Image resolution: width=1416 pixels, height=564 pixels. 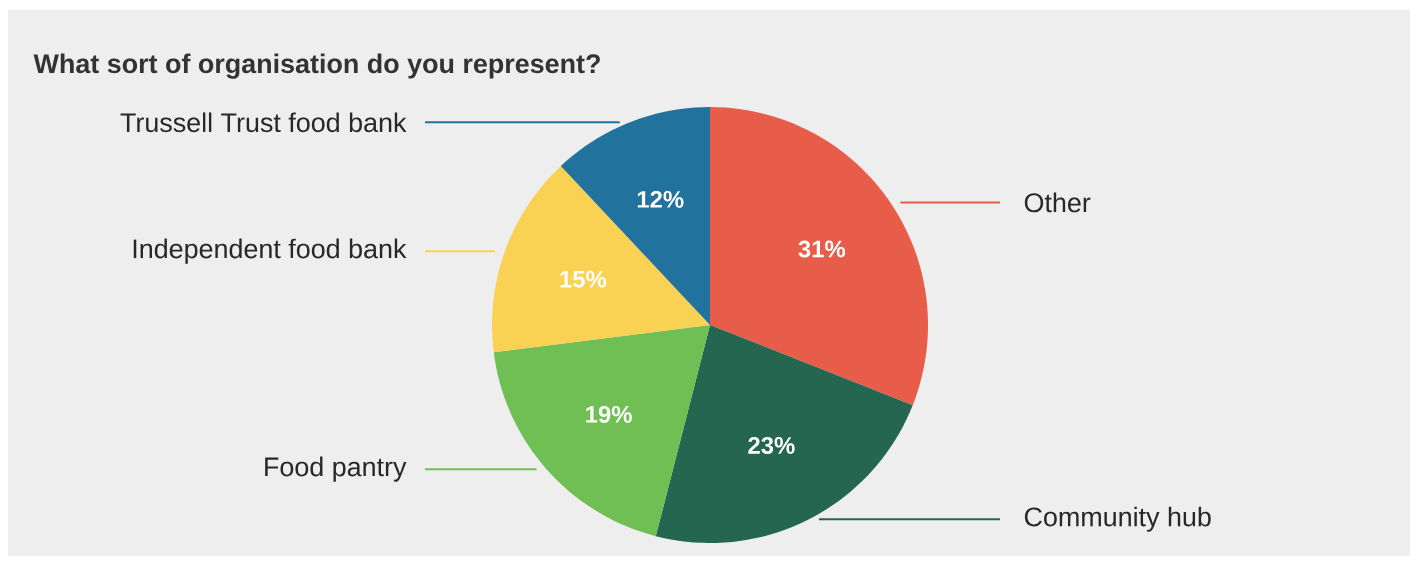 What do you see at coordinates (1057, 202) in the screenshot?
I see `slice-label: Other` at bounding box center [1057, 202].